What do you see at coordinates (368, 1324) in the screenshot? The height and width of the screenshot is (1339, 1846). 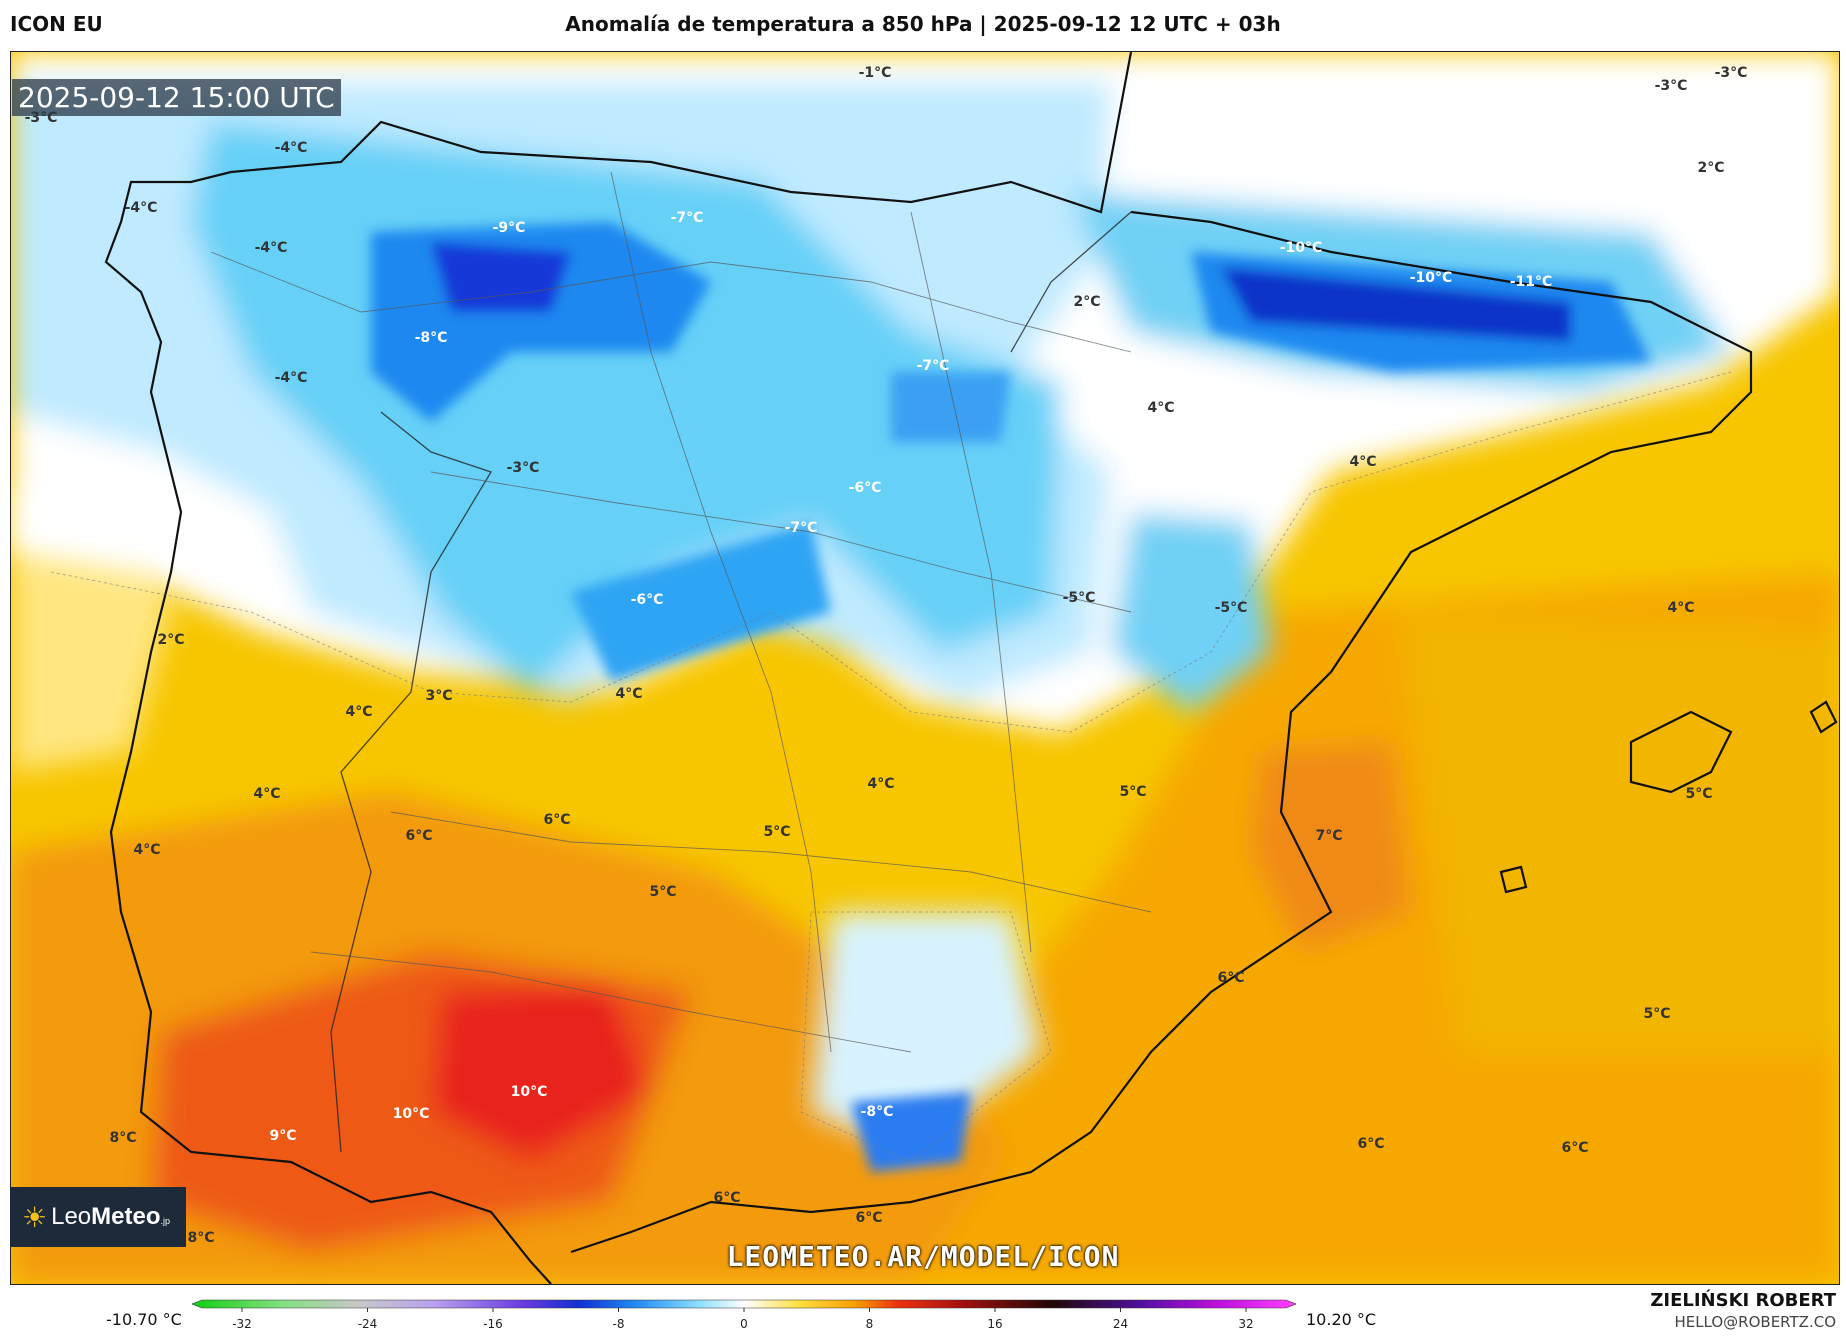 I see `colorbar-tick-label: -24` at bounding box center [368, 1324].